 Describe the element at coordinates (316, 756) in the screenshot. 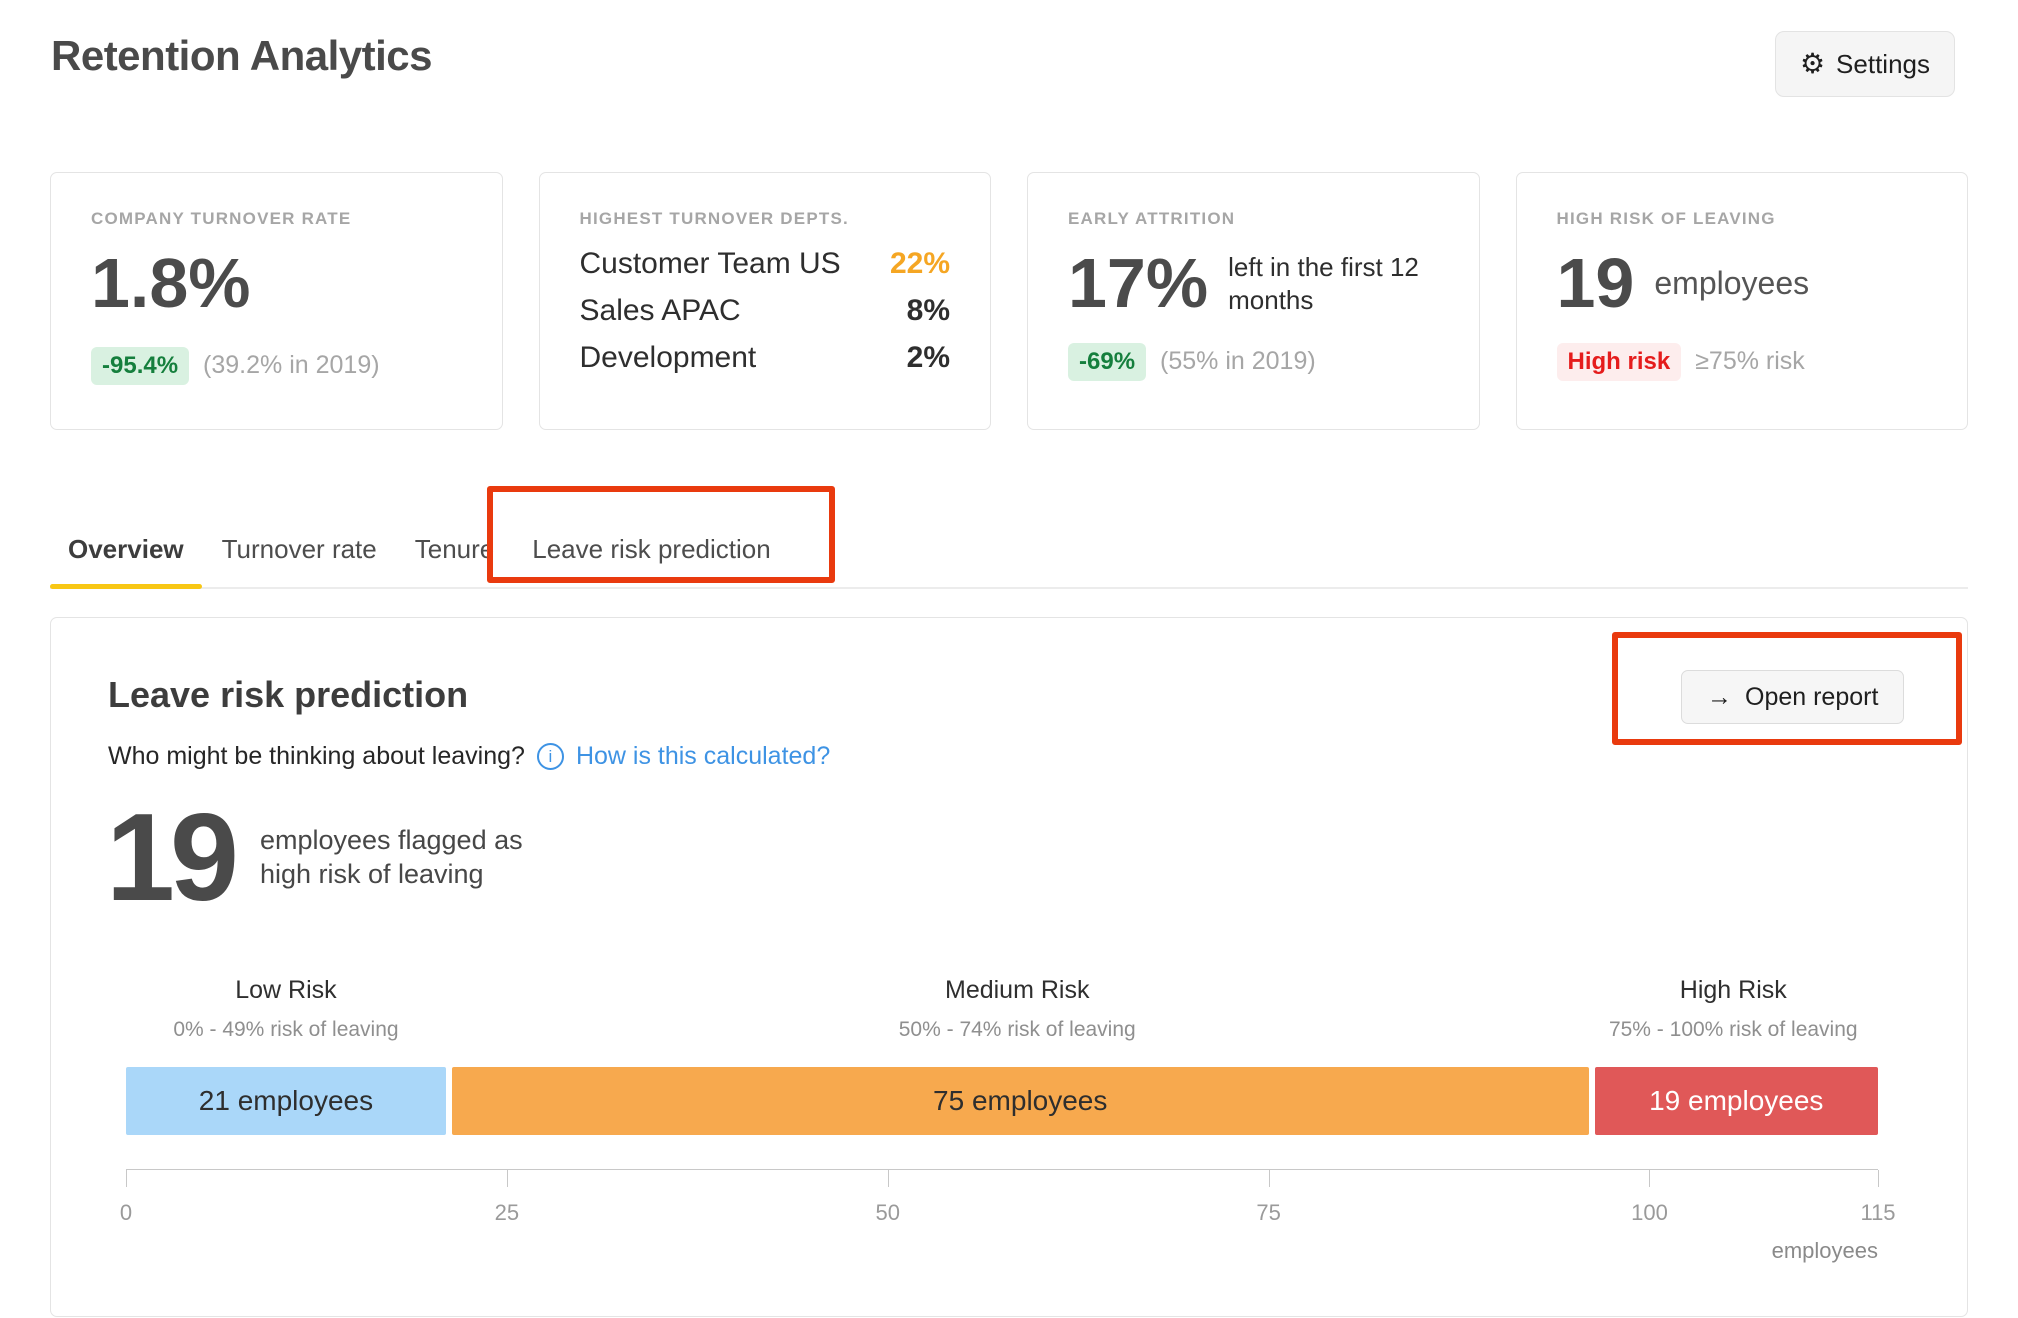

I see `panel-question: Who might be thinking about leaving?` at that location.